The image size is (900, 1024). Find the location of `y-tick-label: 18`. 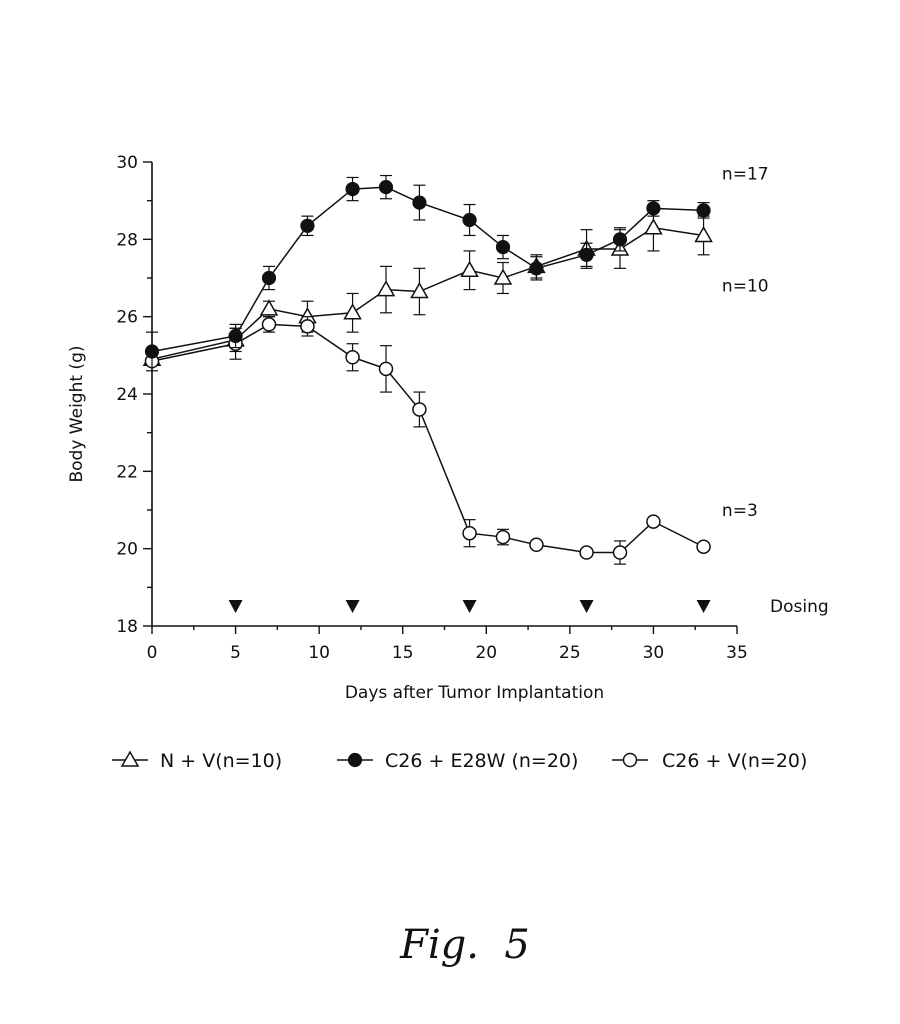

y-tick-label: 18 is located at coordinates (127, 627).